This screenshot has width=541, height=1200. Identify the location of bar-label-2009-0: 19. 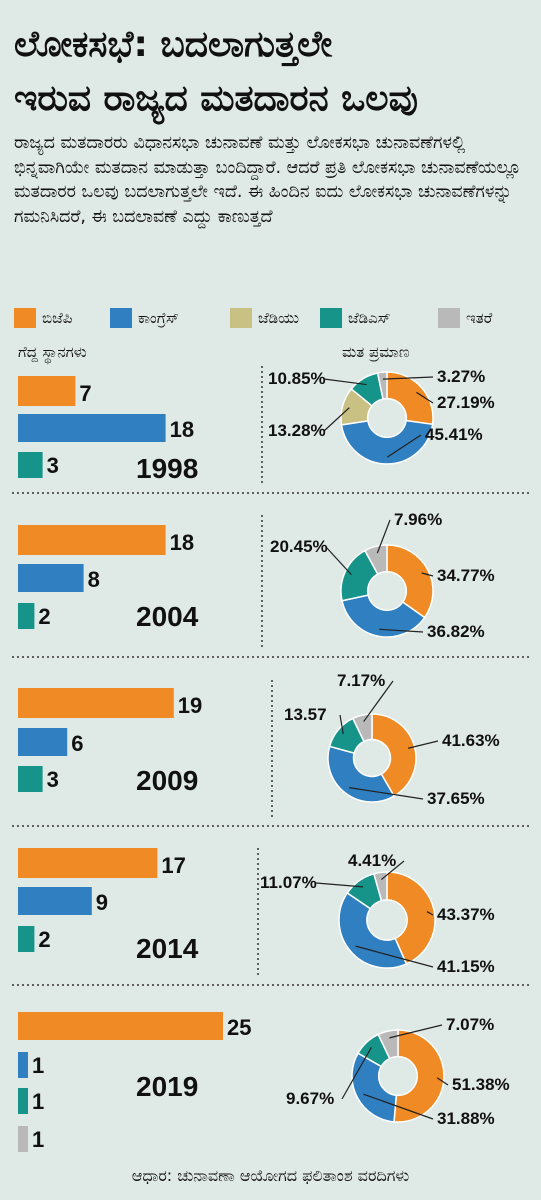
(190, 705).